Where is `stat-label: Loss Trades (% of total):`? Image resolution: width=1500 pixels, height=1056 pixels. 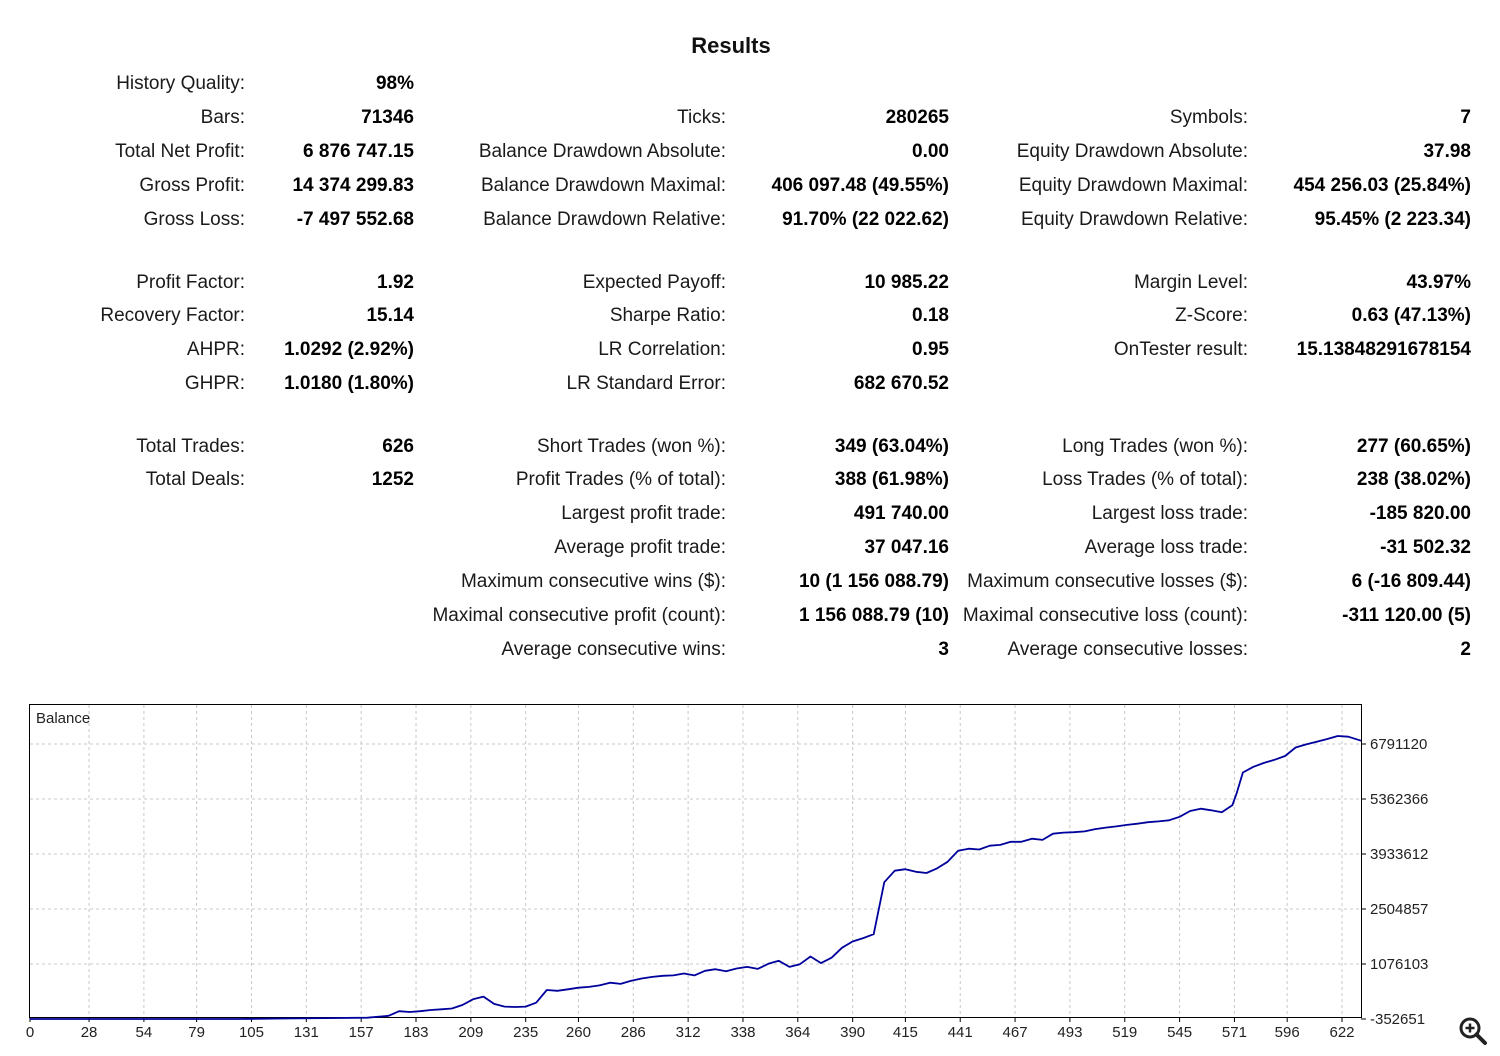
stat-label: Loss Trades (% of total): is located at coordinates (1145, 479).